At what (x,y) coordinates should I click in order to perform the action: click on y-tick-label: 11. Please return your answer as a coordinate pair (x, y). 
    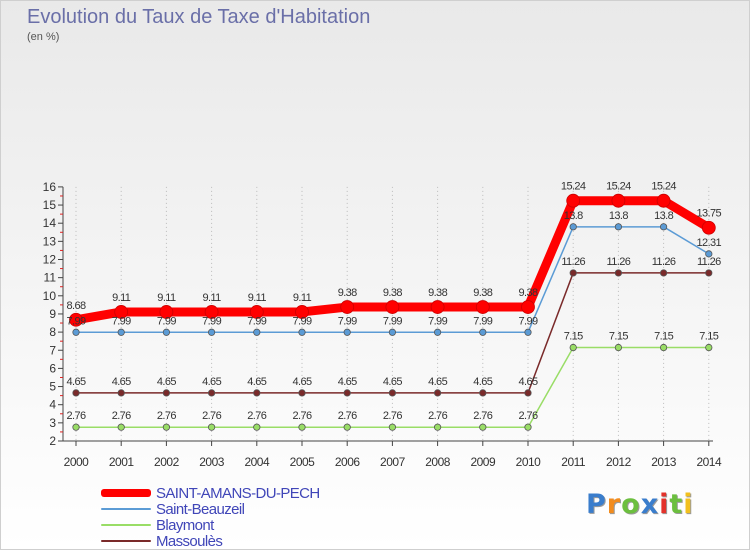
    Looking at the image, I should click on (50, 278).